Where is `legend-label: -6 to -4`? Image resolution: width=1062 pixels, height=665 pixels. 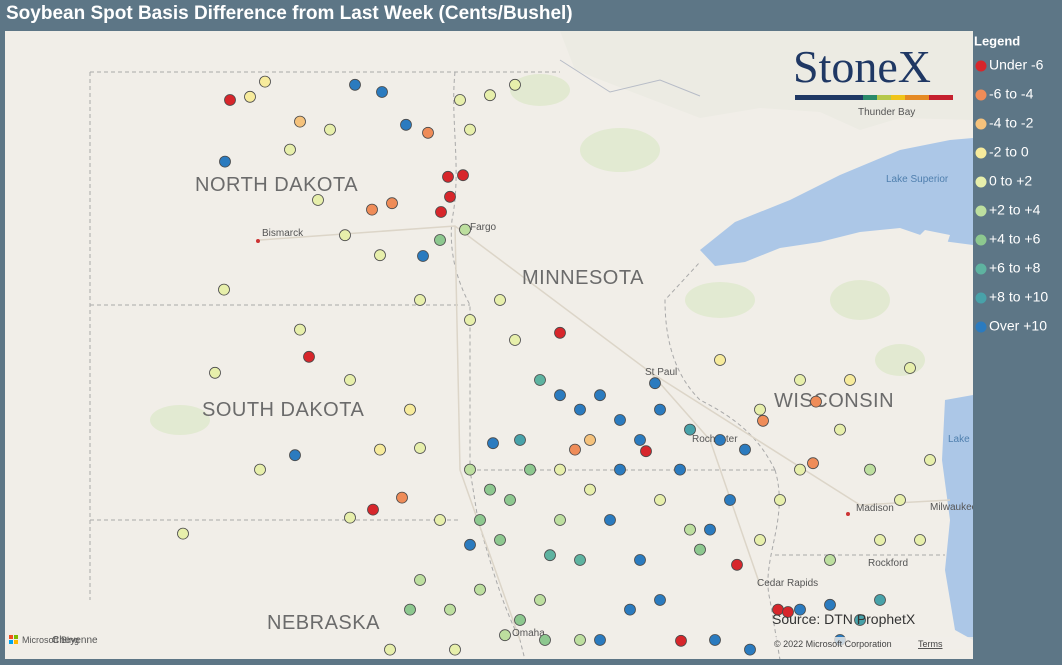
legend-label: -6 to -4 is located at coordinates (1011, 94).